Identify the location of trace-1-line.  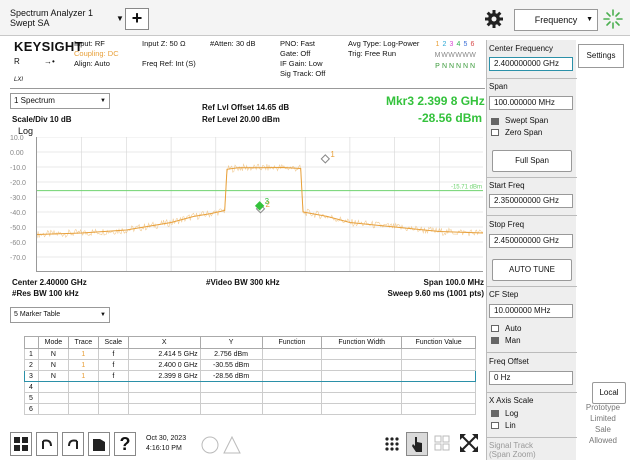
(260, 200).